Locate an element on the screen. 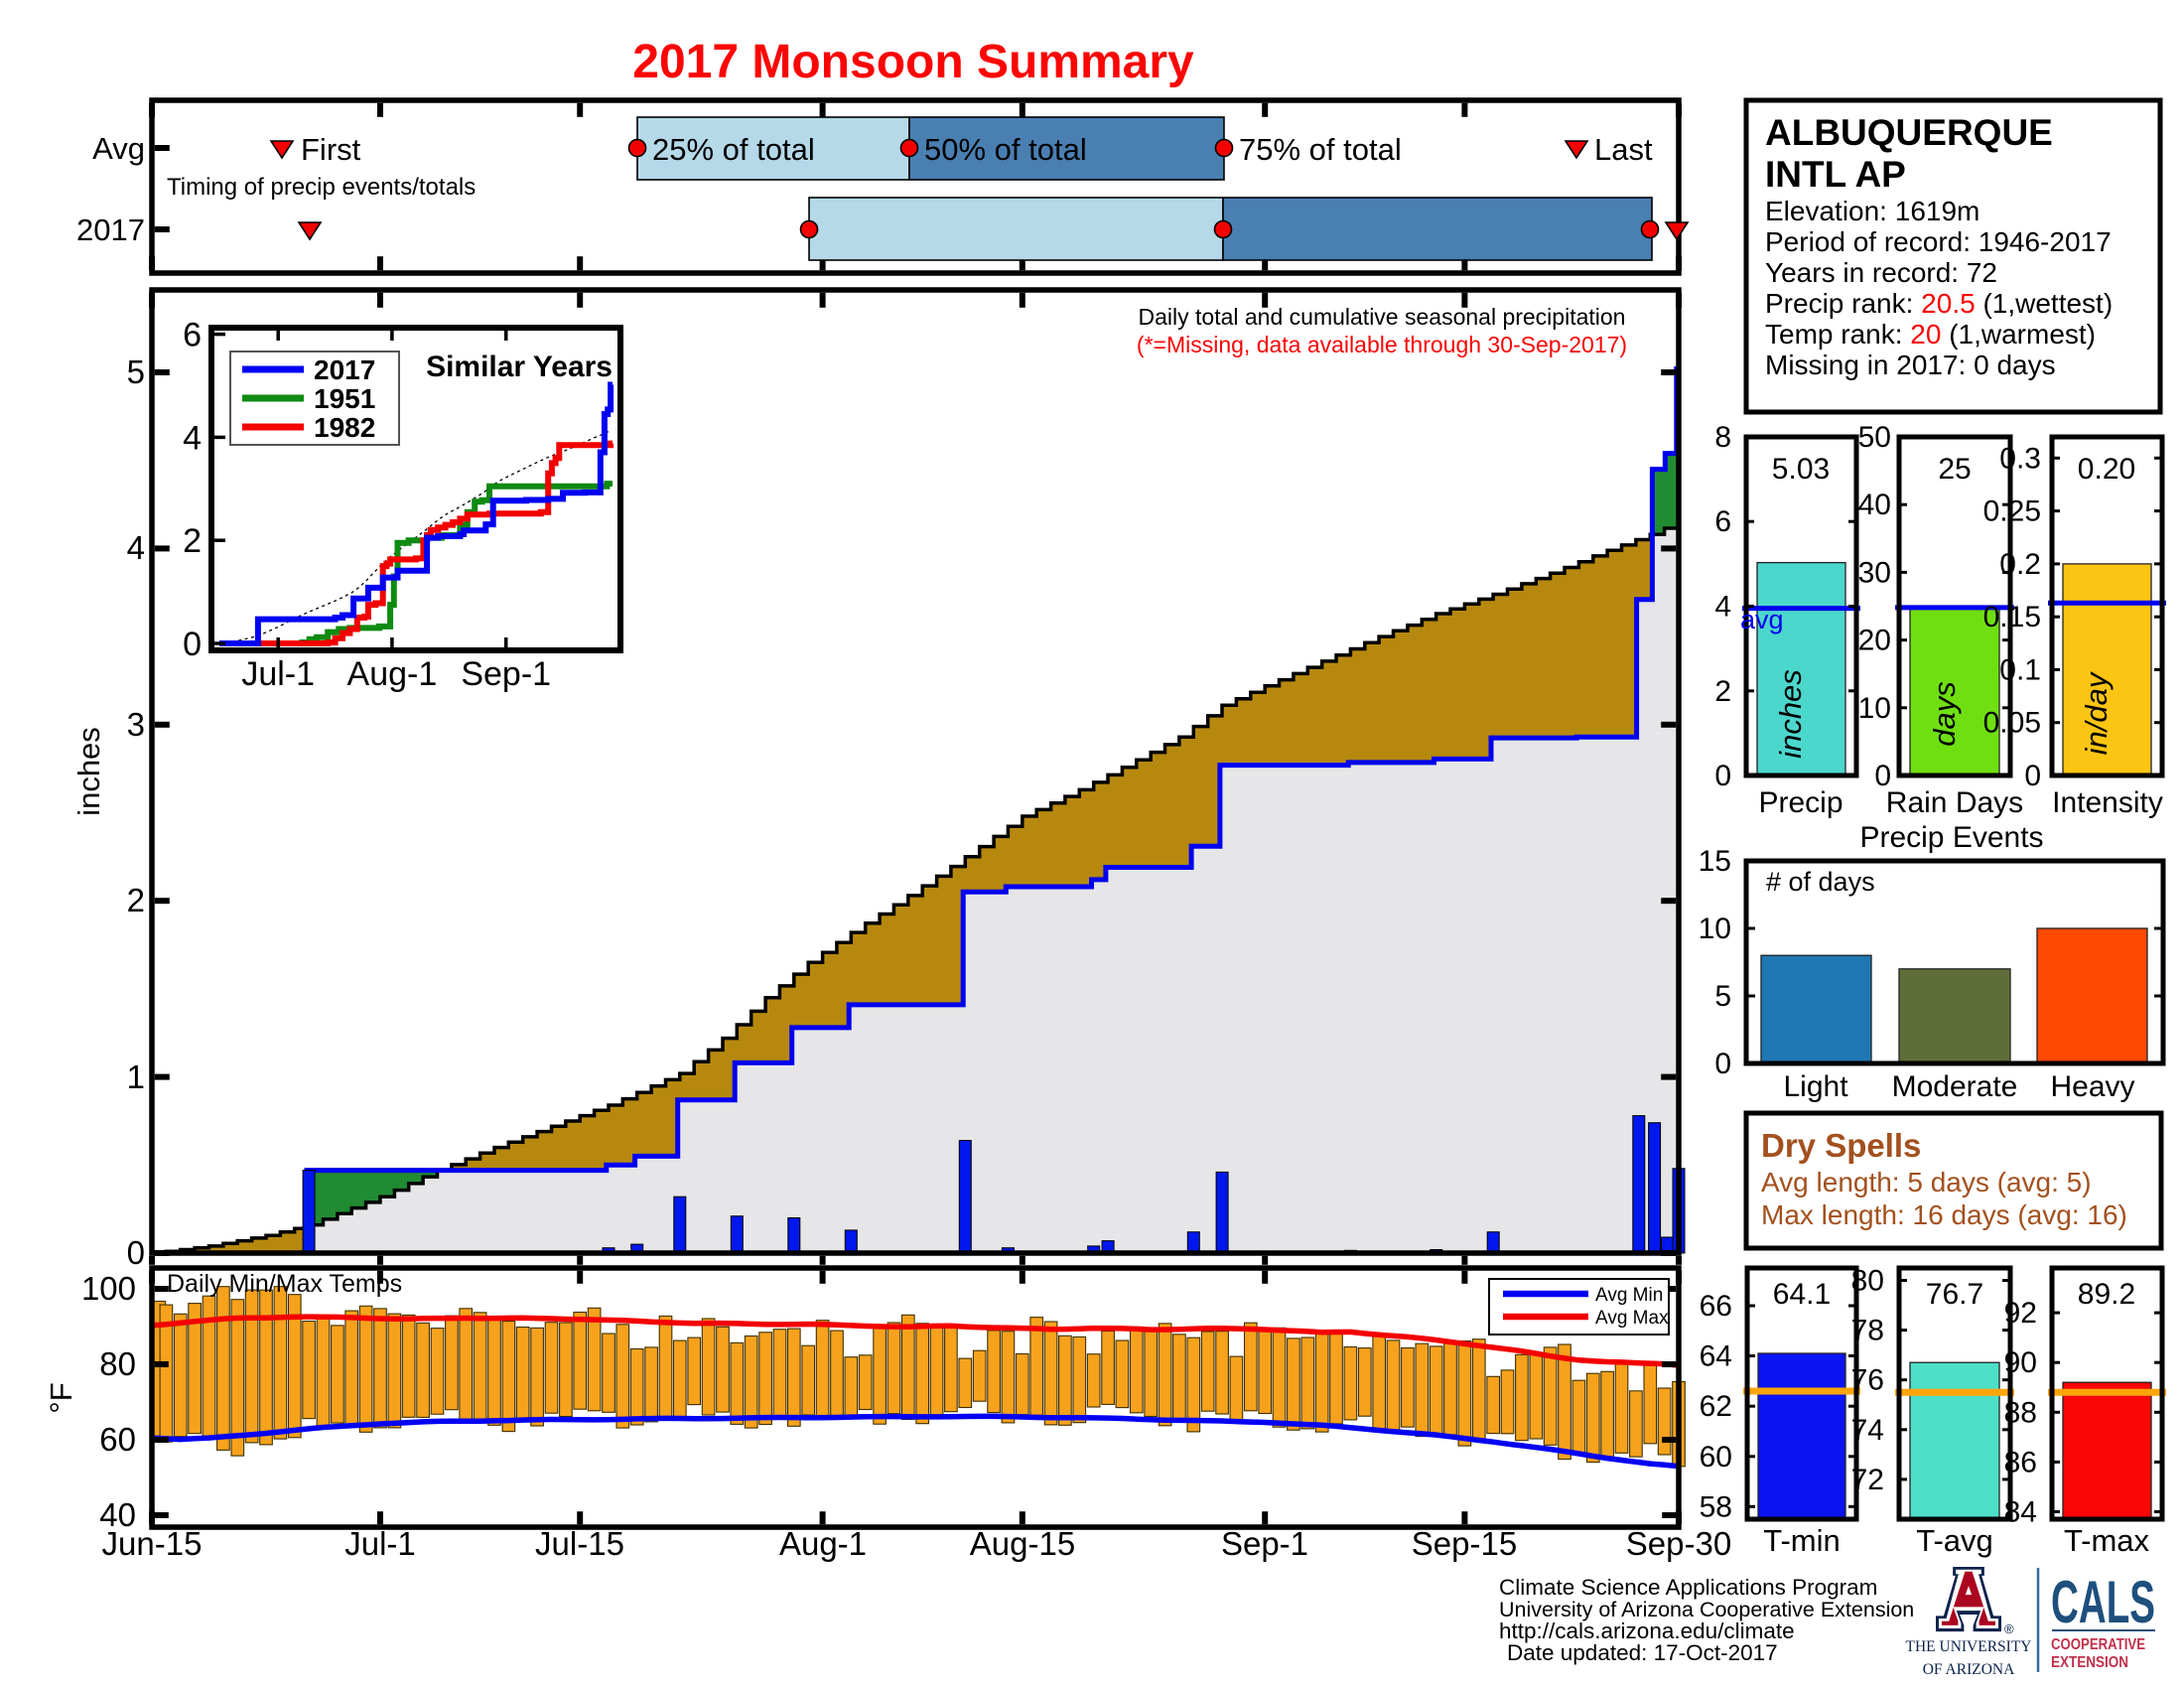  svg-text: 40 is located at coordinates (117, 1514).